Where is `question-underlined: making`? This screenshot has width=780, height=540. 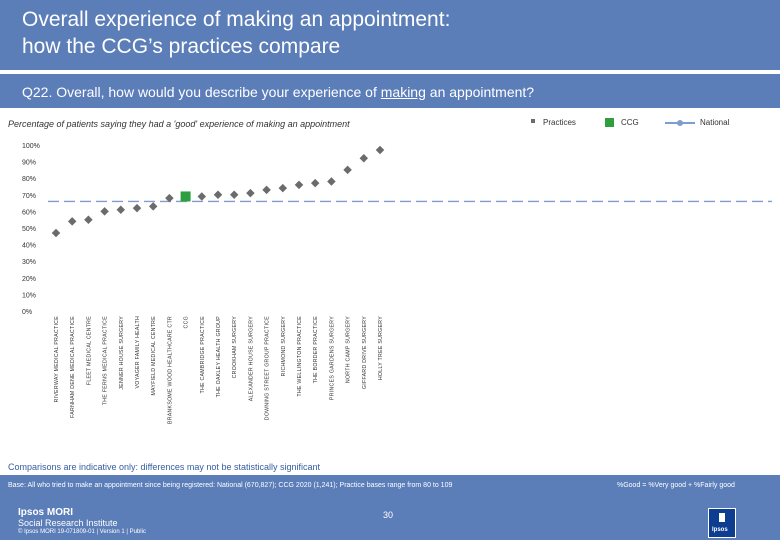
question-underlined: making is located at coordinates (403, 92).